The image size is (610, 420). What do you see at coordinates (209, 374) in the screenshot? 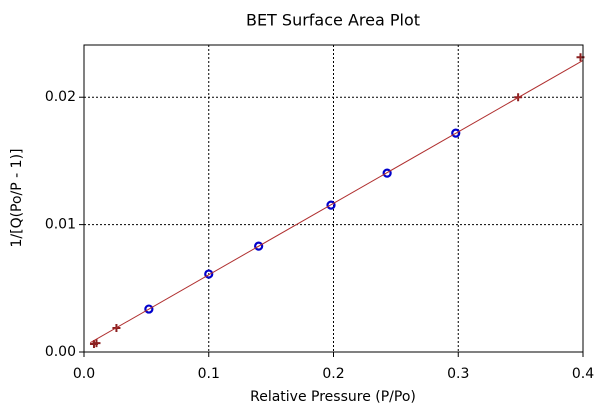
I see `x-tick-label: 0.1` at bounding box center [209, 374].